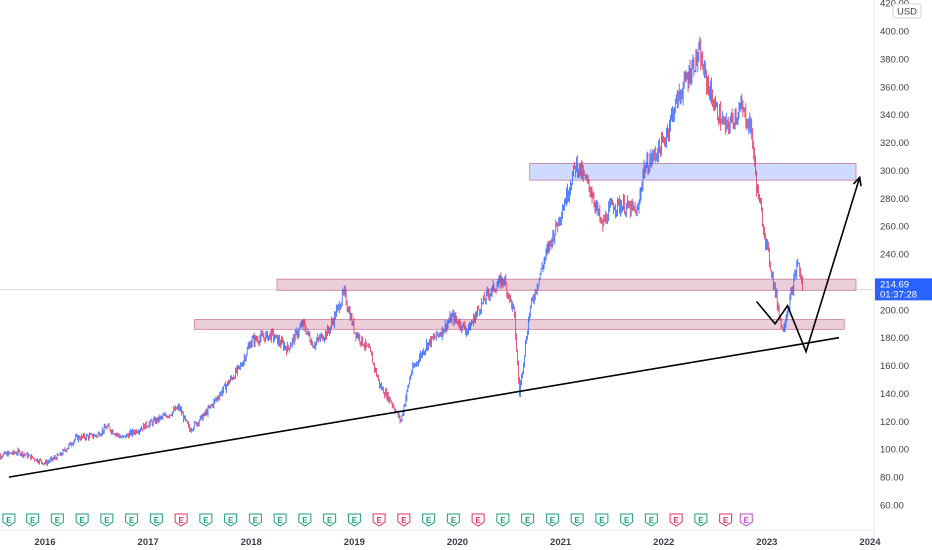 The width and height of the screenshot is (932, 550). What do you see at coordinates (894, 143) in the screenshot?
I see `price-tick-label: 320.00` at bounding box center [894, 143].